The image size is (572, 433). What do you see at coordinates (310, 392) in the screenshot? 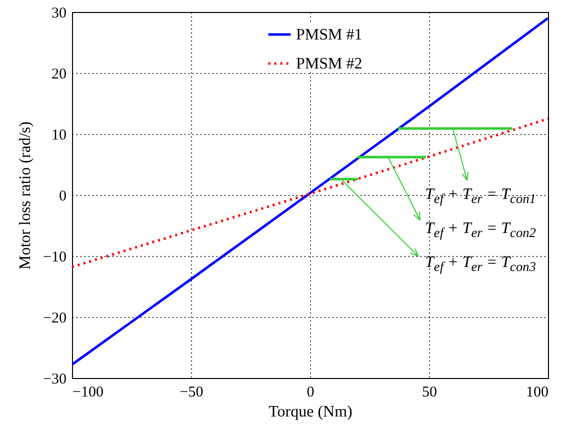
I see `x-tick-label: 0` at bounding box center [310, 392].